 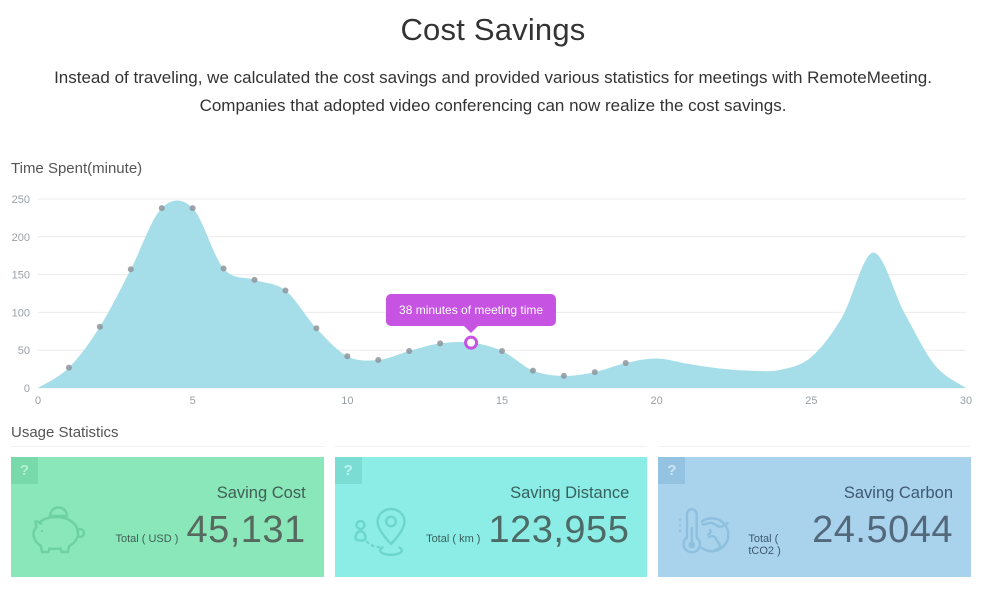 I want to click on page-title: Cost Savings, so click(x=493, y=29).